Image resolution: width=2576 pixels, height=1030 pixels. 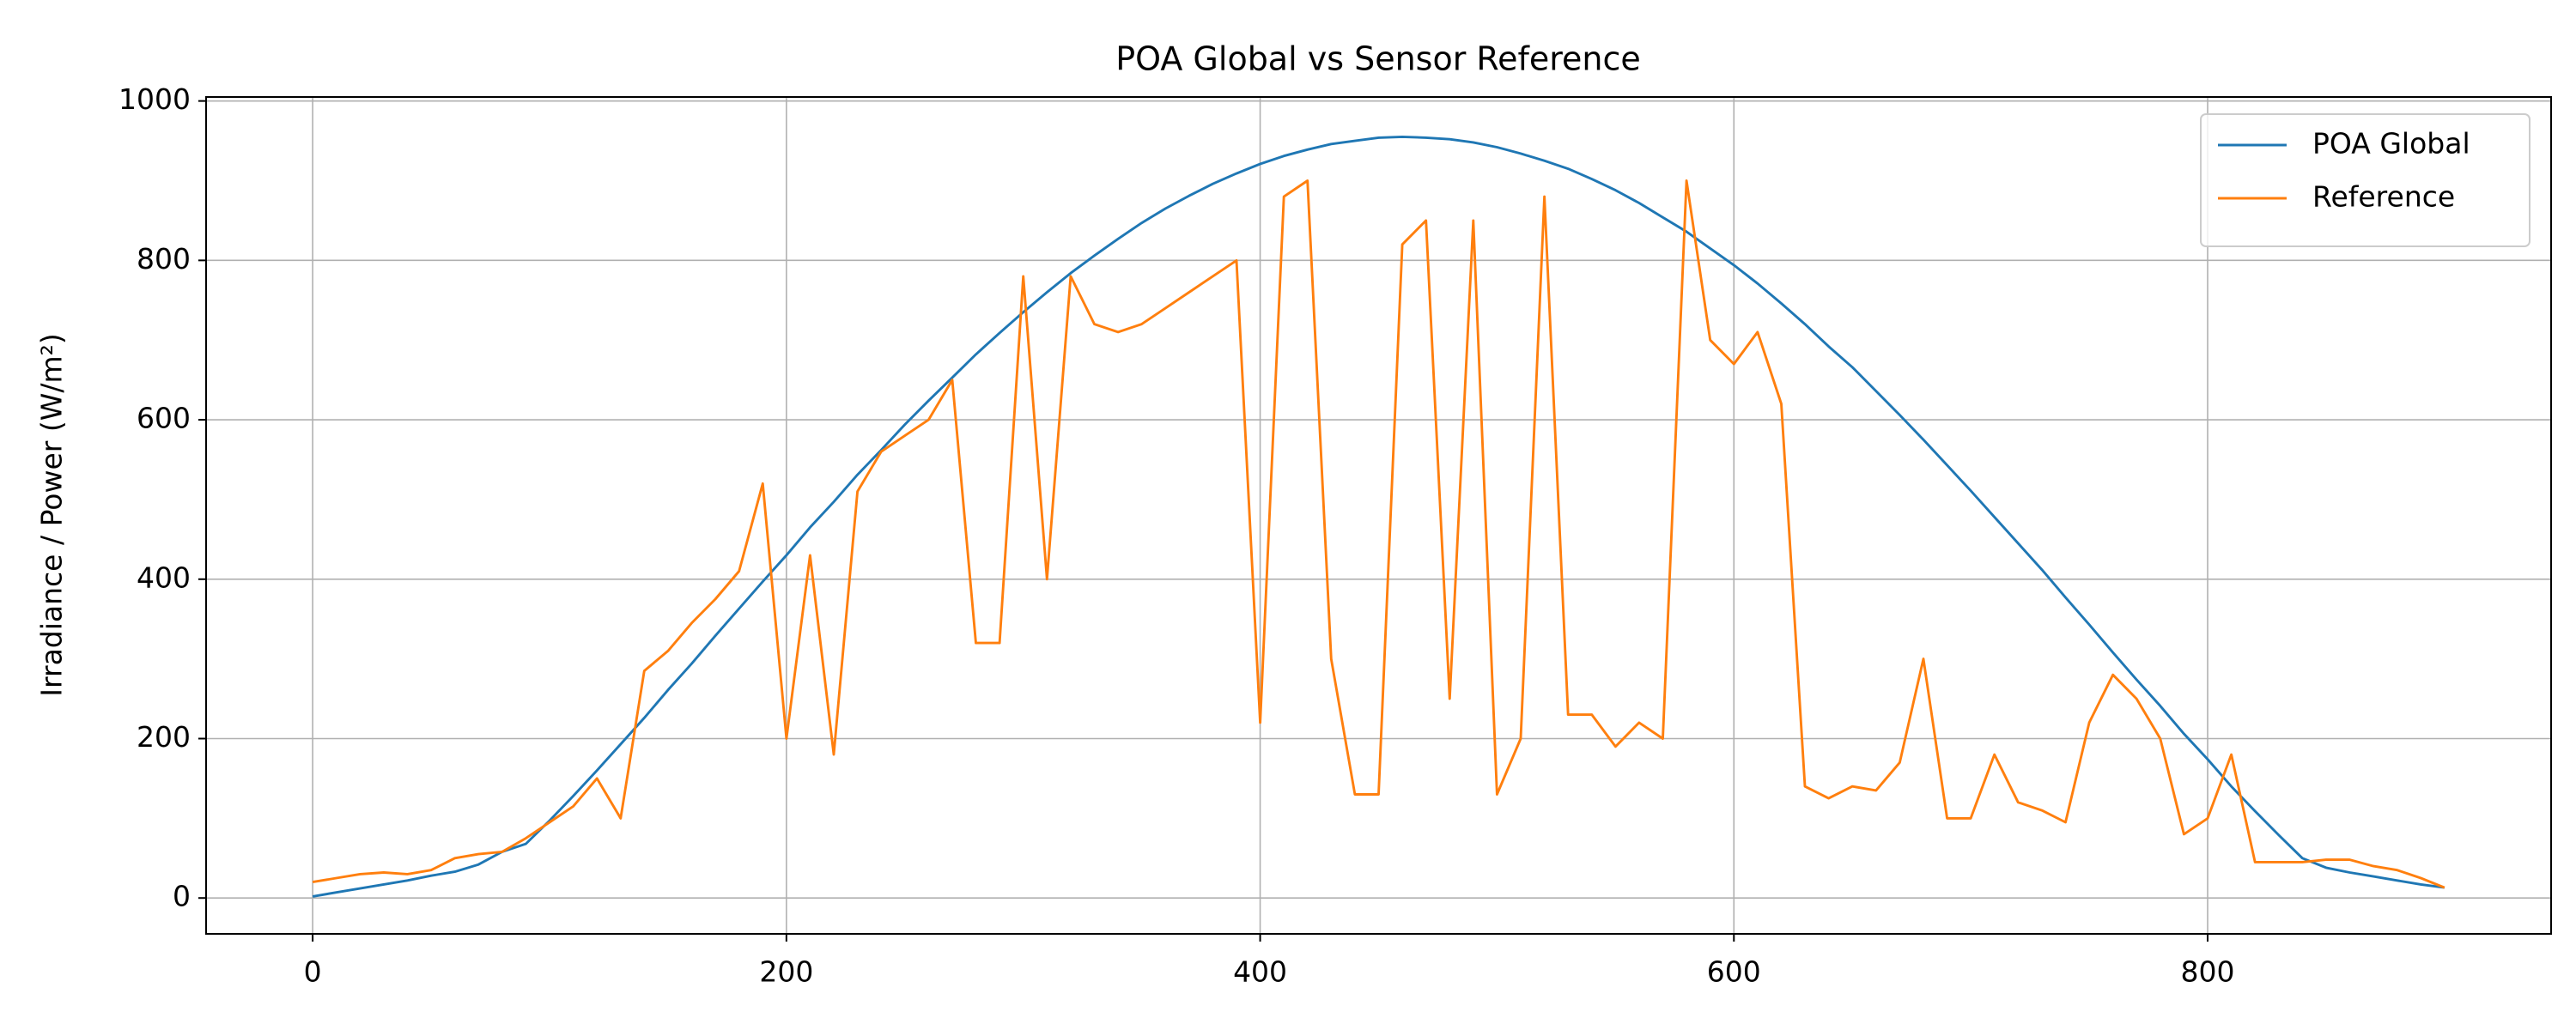 What do you see at coordinates (52, 514) in the screenshot?
I see `y-axis-label: Irradiance / Power (W/m²)` at bounding box center [52, 514].